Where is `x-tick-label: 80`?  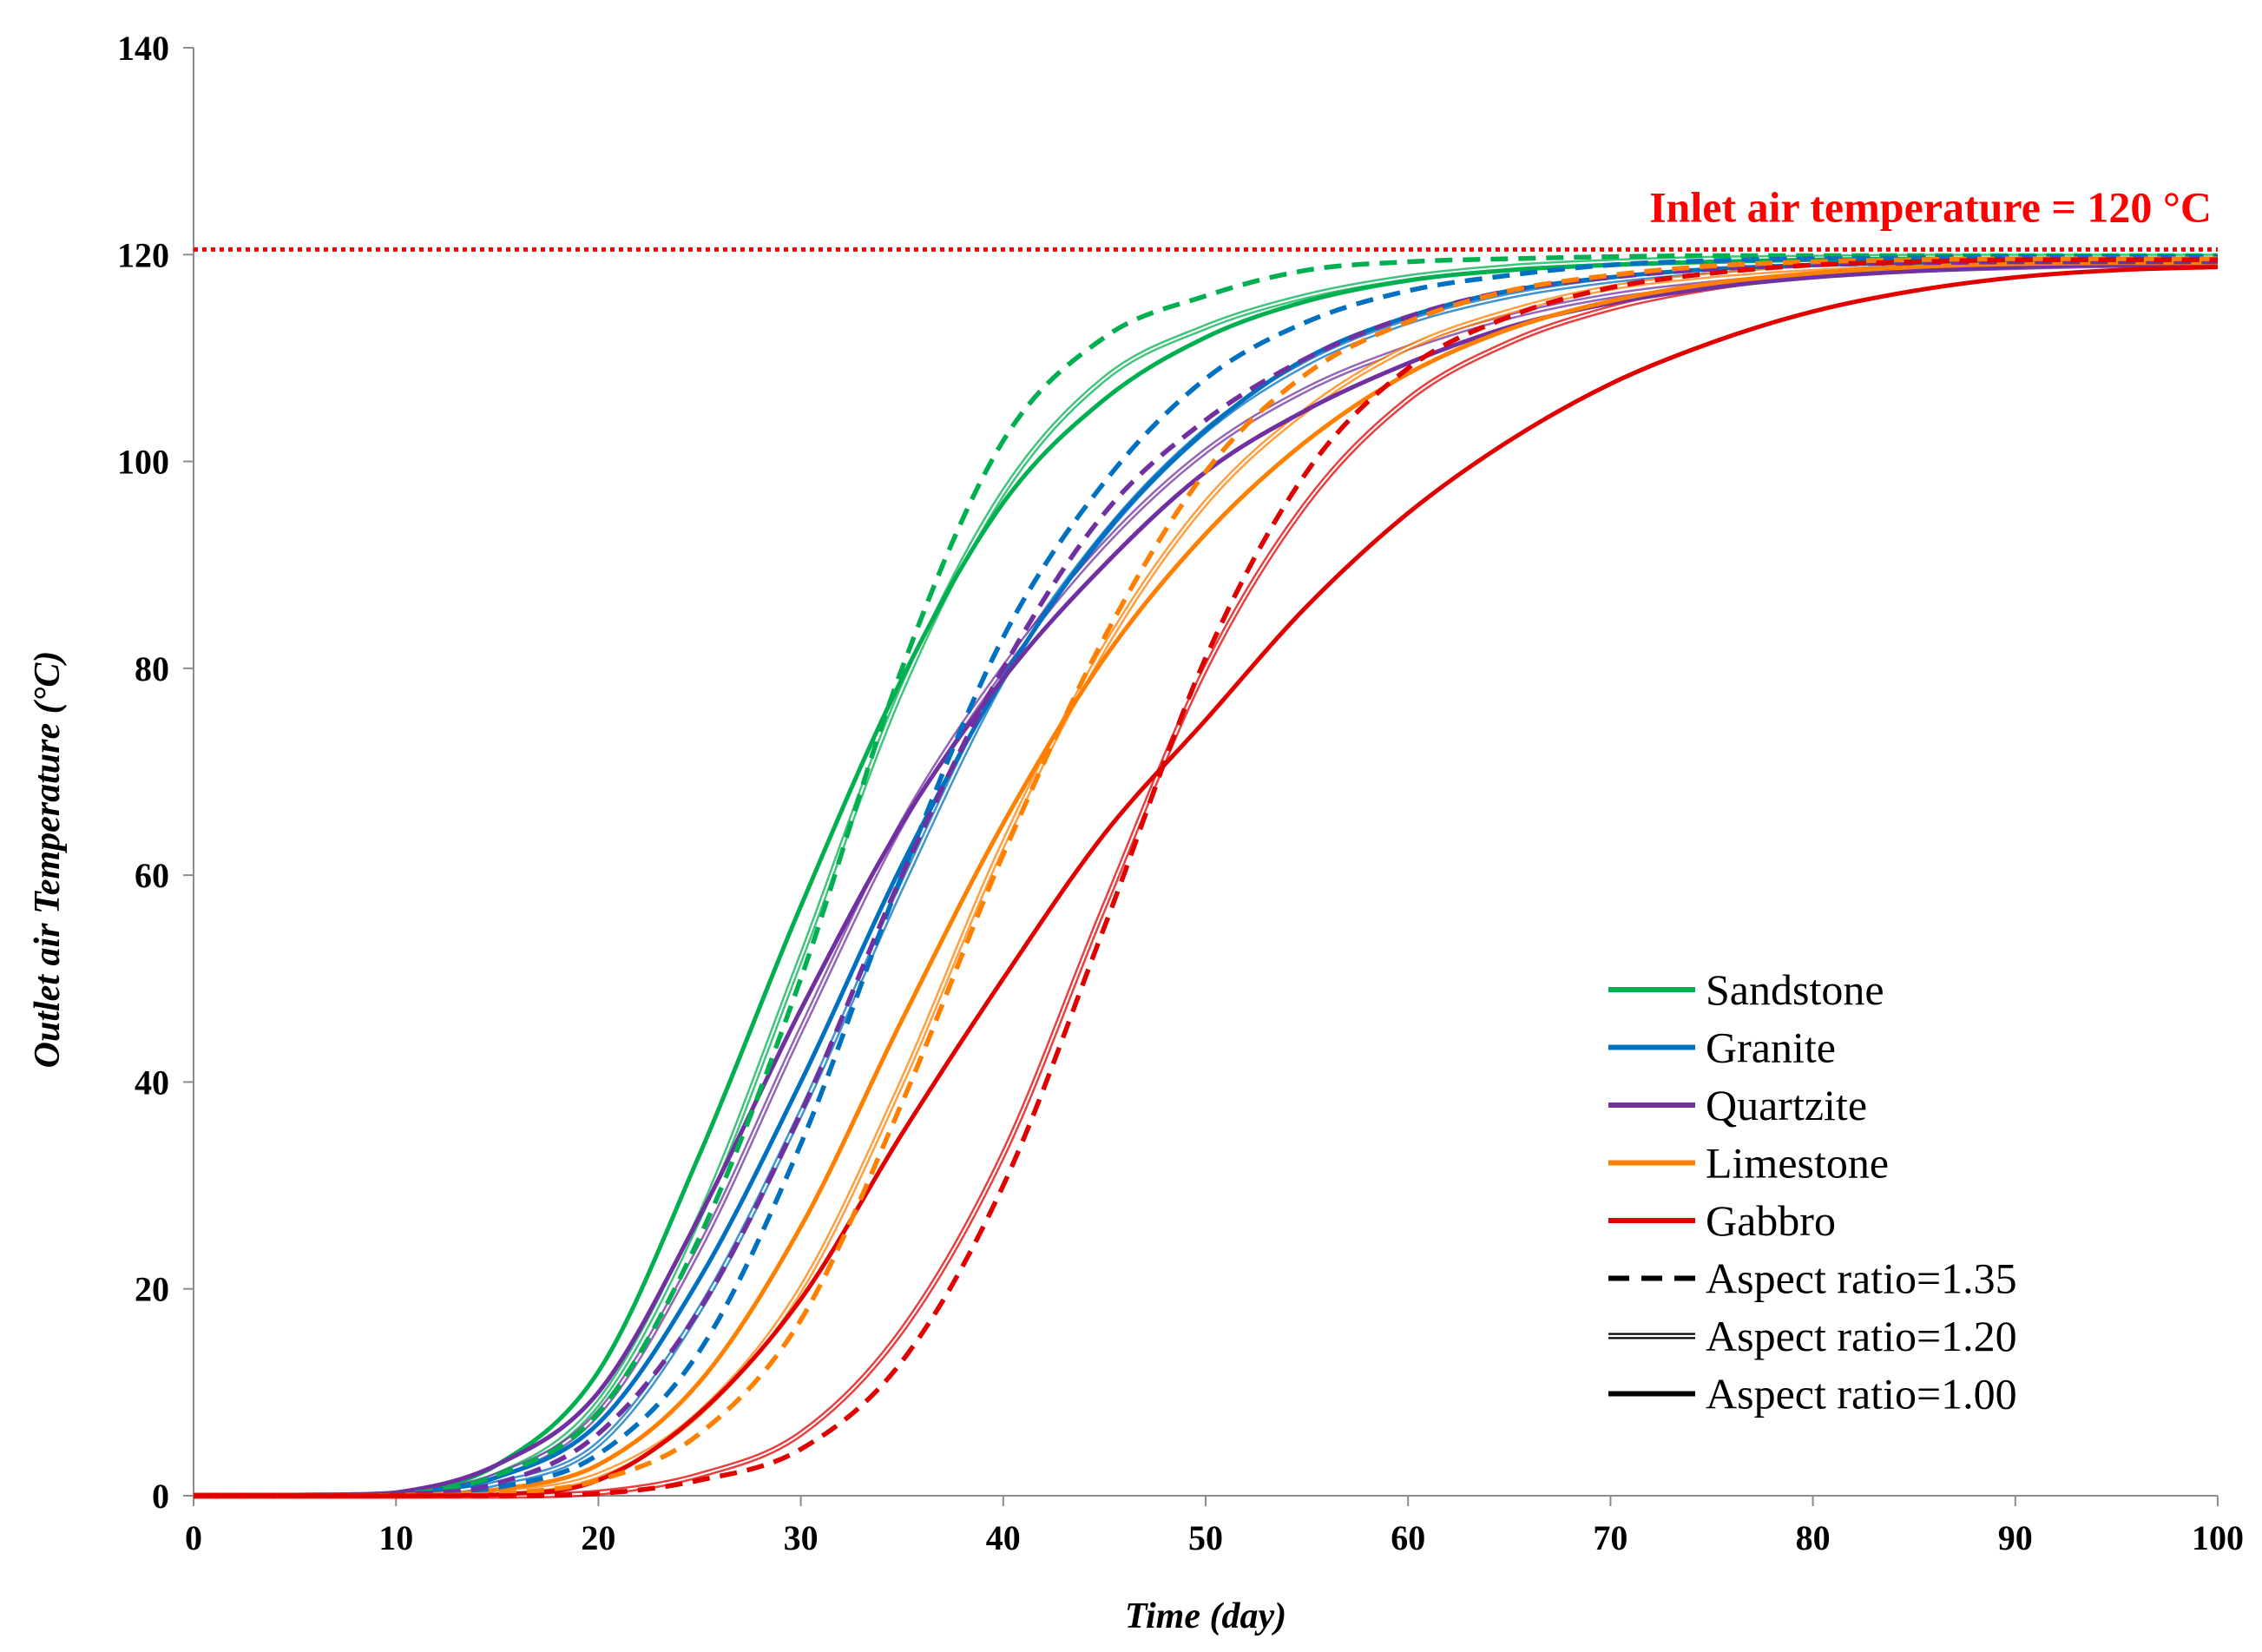
x-tick-label: 80 is located at coordinates (1813, 1537).